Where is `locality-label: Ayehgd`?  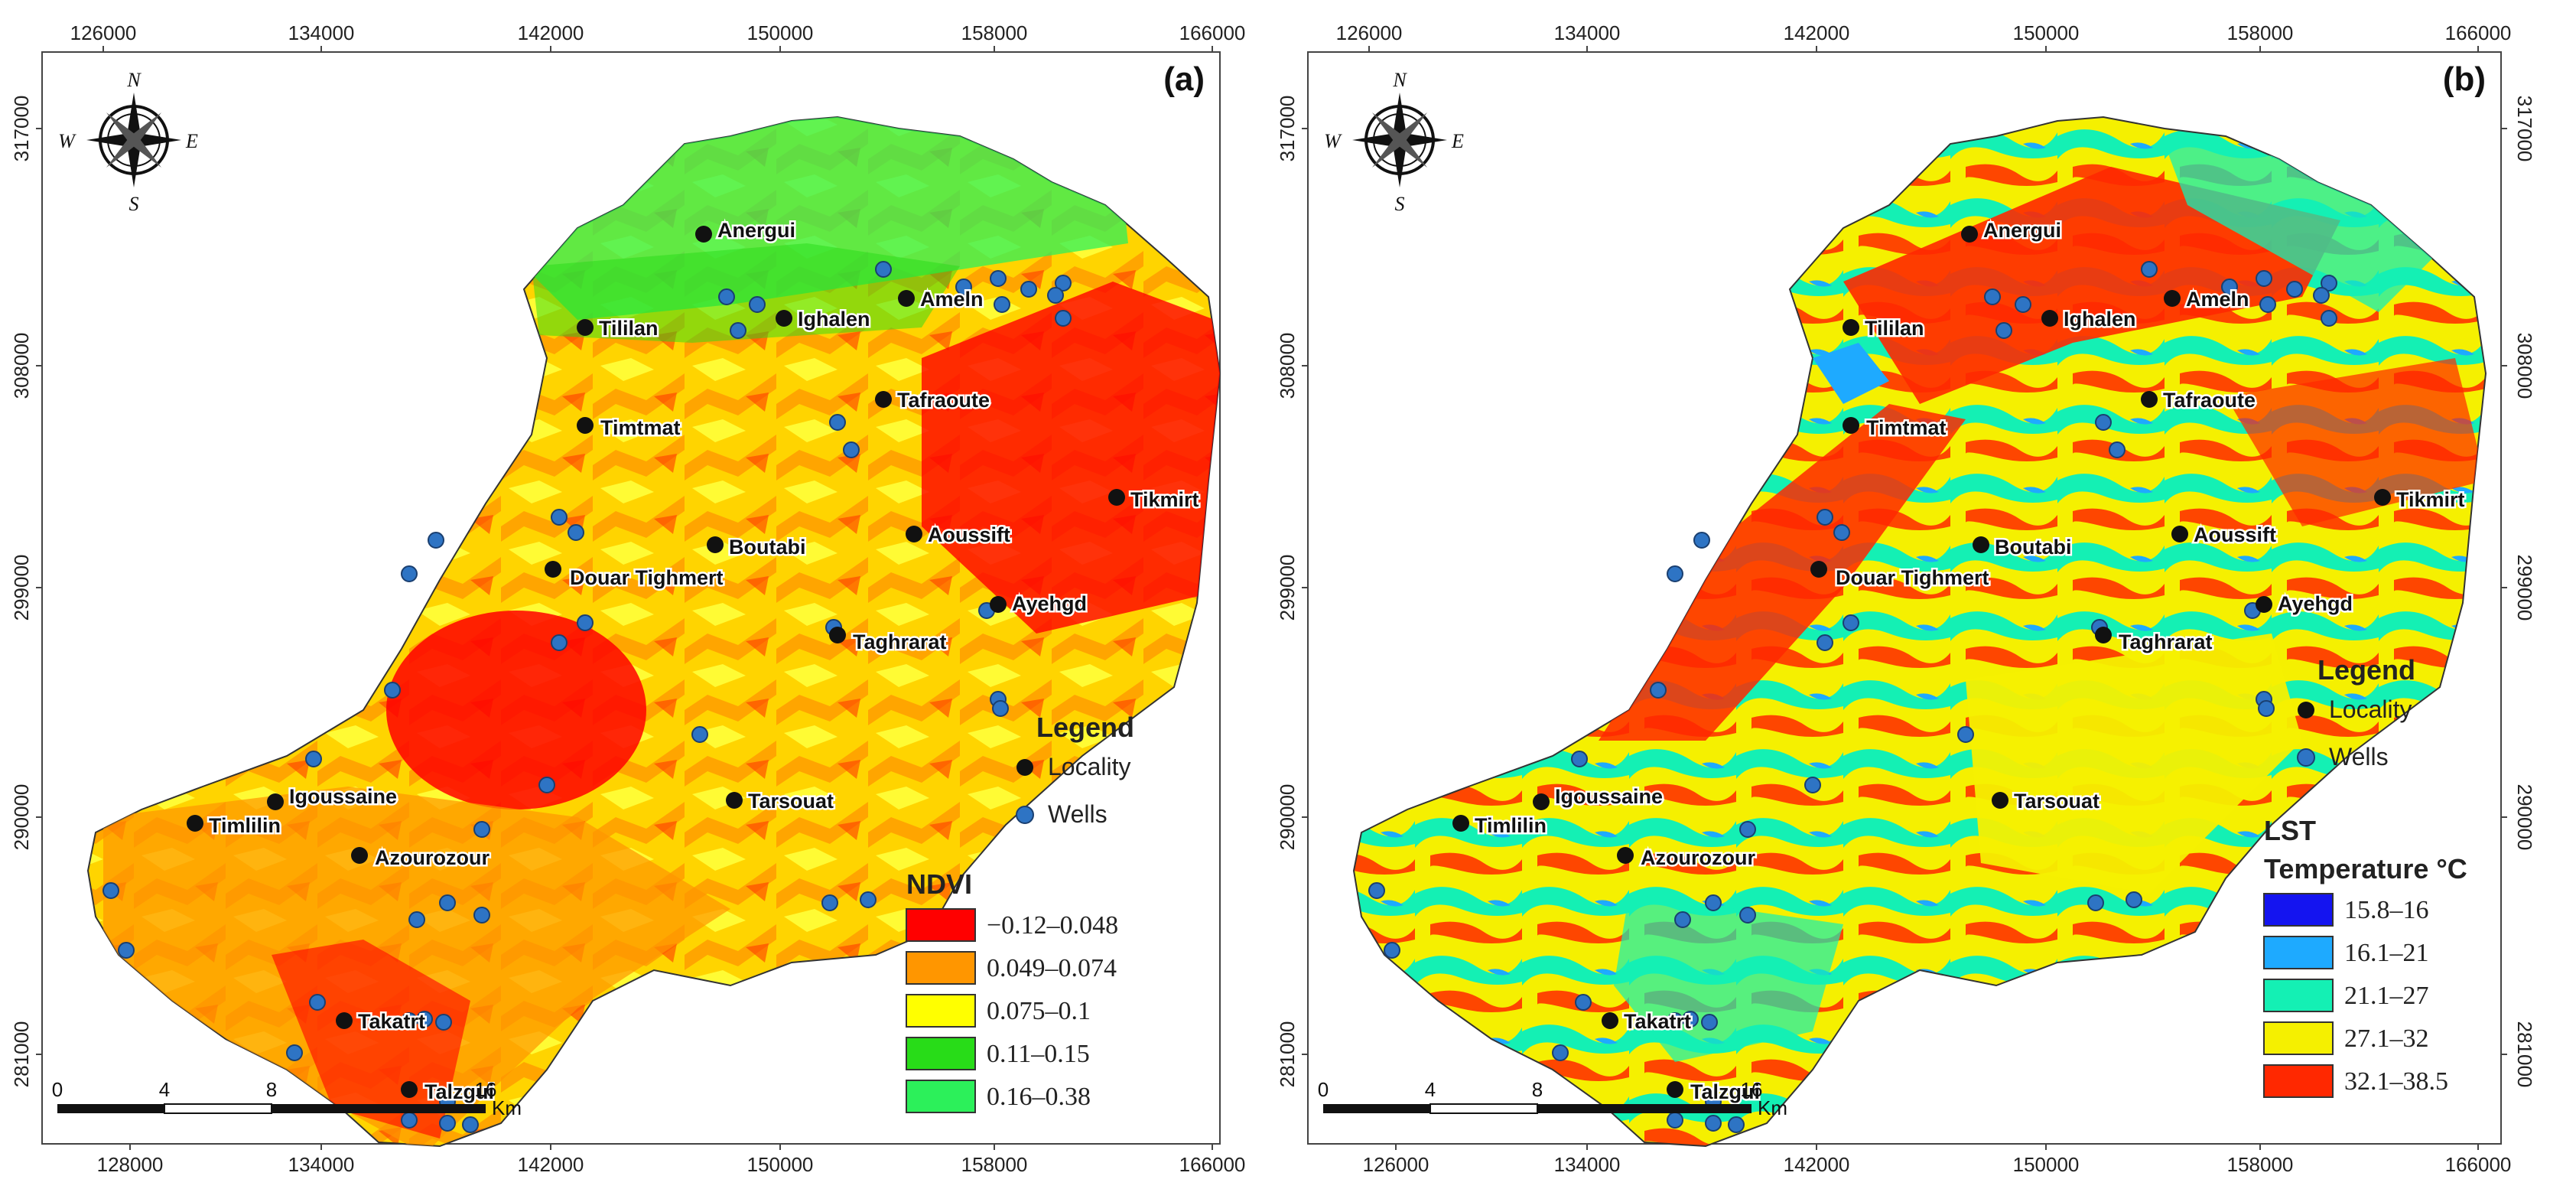 locality-label: Ayehgd is located at coordinates (1049, 603).